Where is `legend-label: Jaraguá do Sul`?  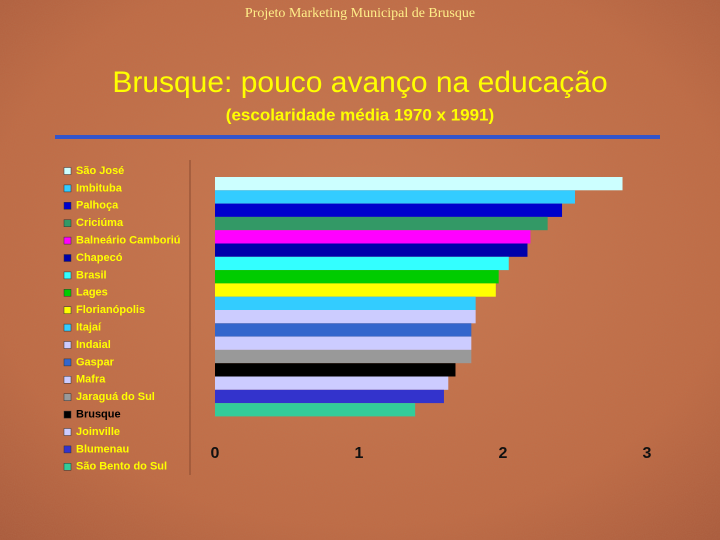
legend-label: Jaraguá do Sul is located at coordinates (115, 397).